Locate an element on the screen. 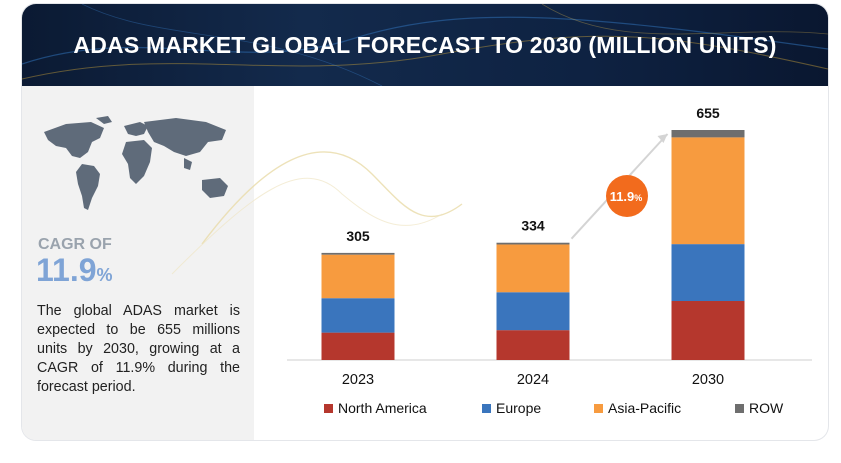 This screenshot has height=463, width=841. cagr-badge is located at coordinates (627, 196).